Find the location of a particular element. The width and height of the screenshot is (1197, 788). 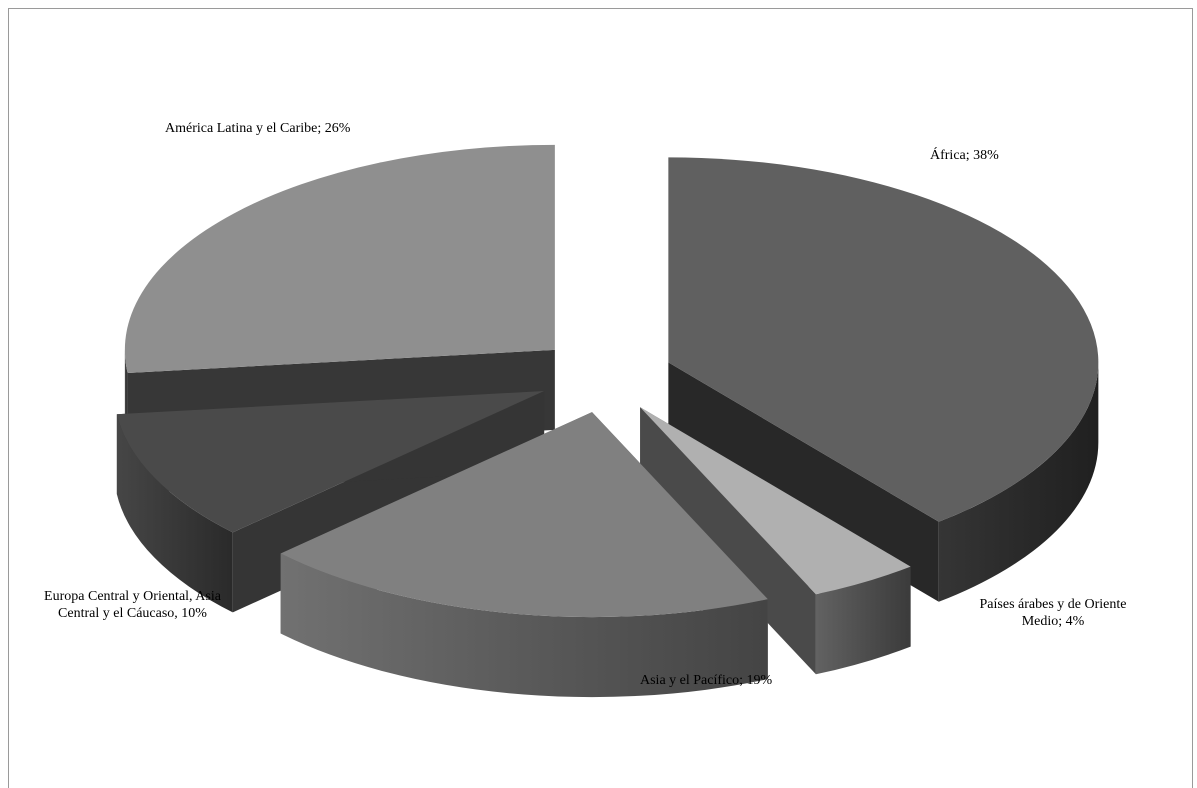

pie-slice-europa-central-y-oriental-asia-central-y-el-c-ucaso is located at coordinates (330, 502).